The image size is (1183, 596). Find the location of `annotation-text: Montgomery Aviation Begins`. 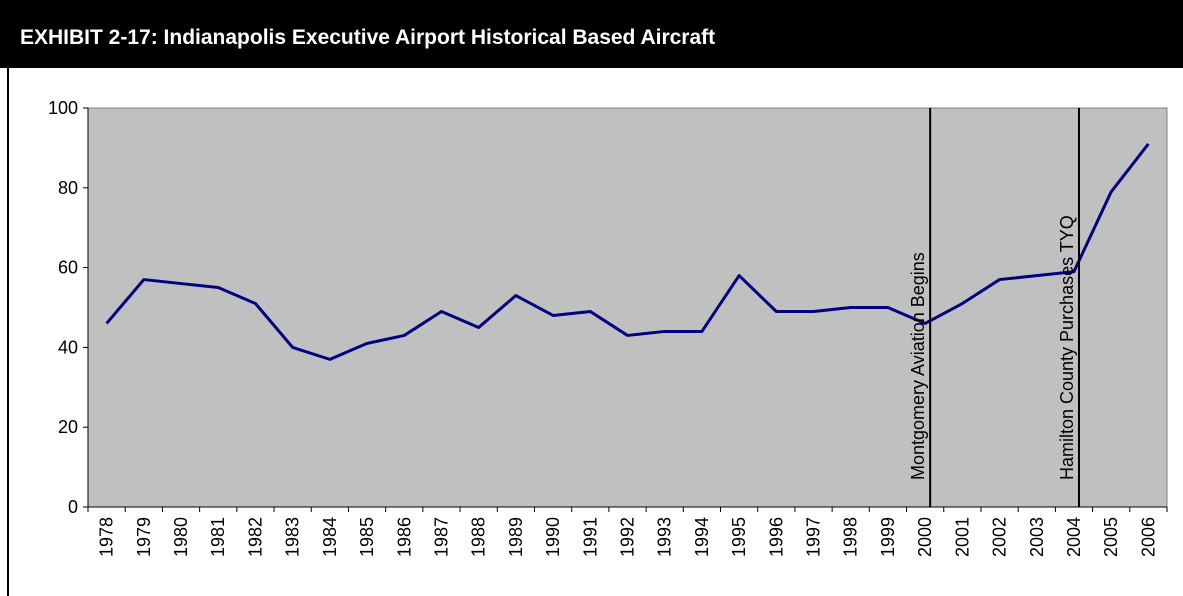

annotation-text: Montgomery Aviation Begins is located at coordinates (918, 366).